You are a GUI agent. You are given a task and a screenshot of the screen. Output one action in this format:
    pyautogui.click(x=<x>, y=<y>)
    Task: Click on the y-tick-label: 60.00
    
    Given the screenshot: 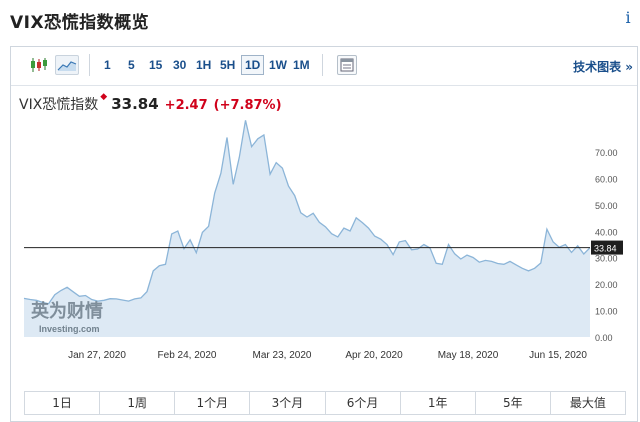 What is the action you would take?
    pyautogui.click(x=606, y=179)
    